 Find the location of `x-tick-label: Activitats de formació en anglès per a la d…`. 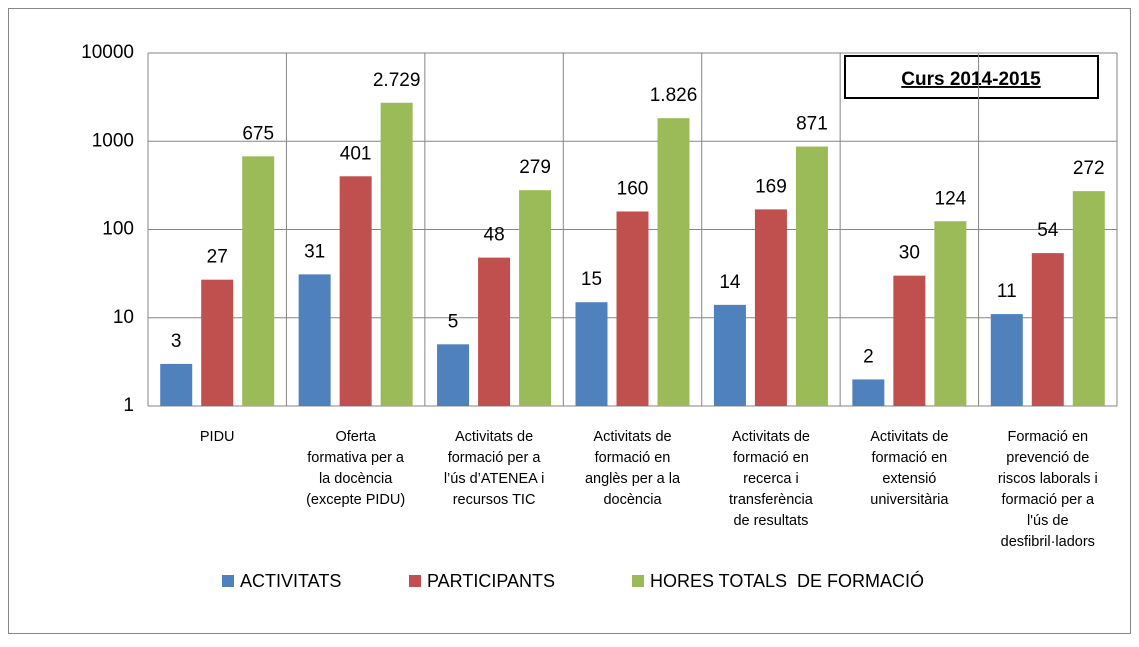

x-tick-label: Activitats de formació en anglès per a la d… is located at coordinates (633, 468).